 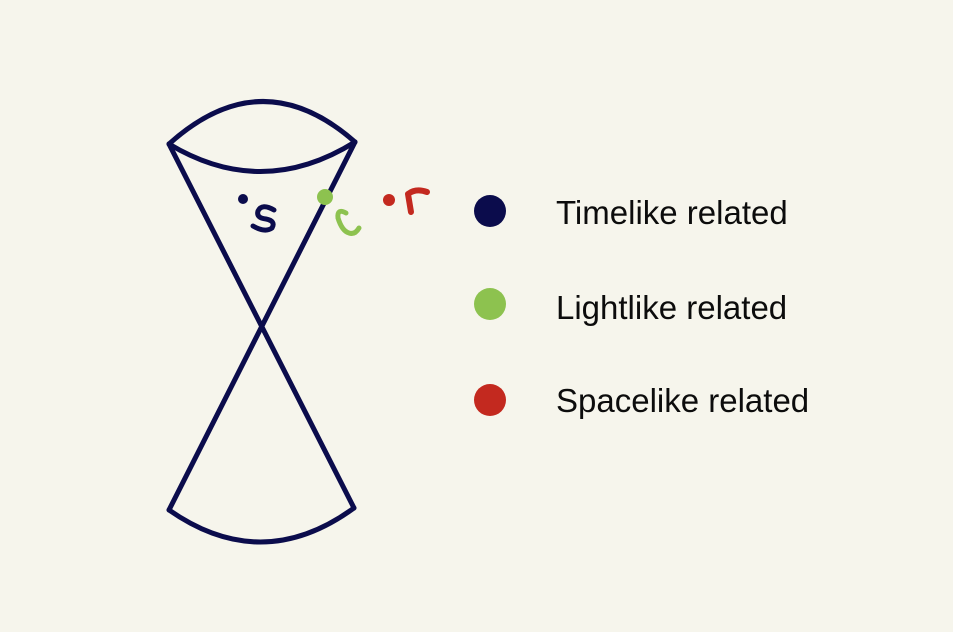 I want to click on point-q, so click(x=339, y=212).